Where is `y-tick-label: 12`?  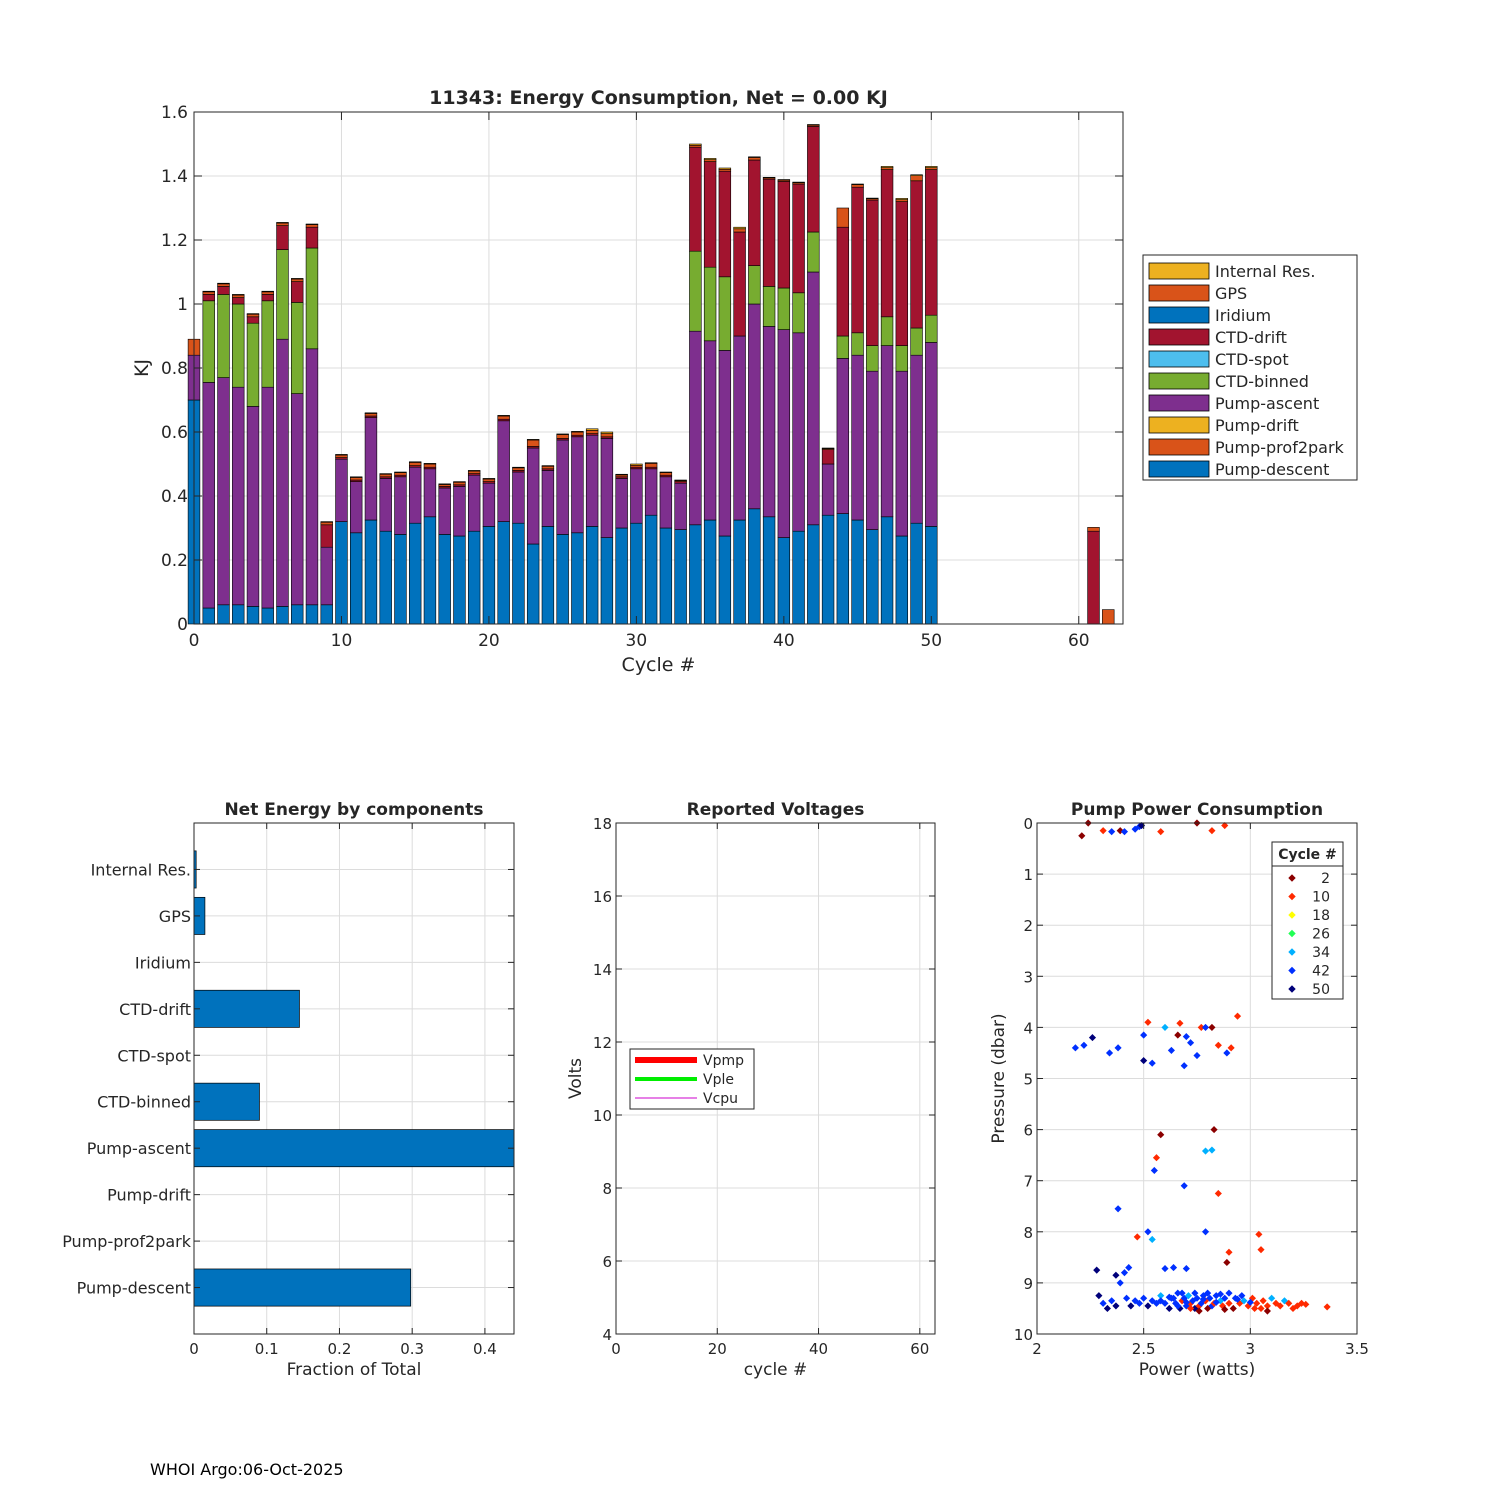
y-tick-label: 12 is located at coordinates (602, 1043).